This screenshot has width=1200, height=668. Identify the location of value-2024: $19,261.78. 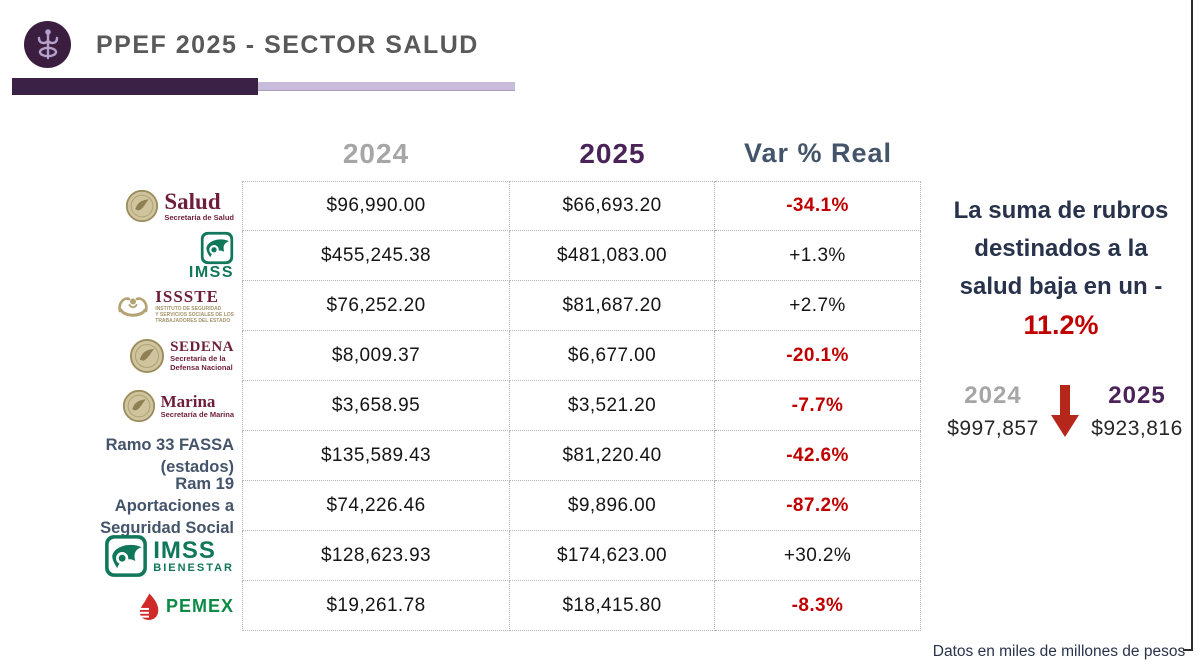
(376, 606).